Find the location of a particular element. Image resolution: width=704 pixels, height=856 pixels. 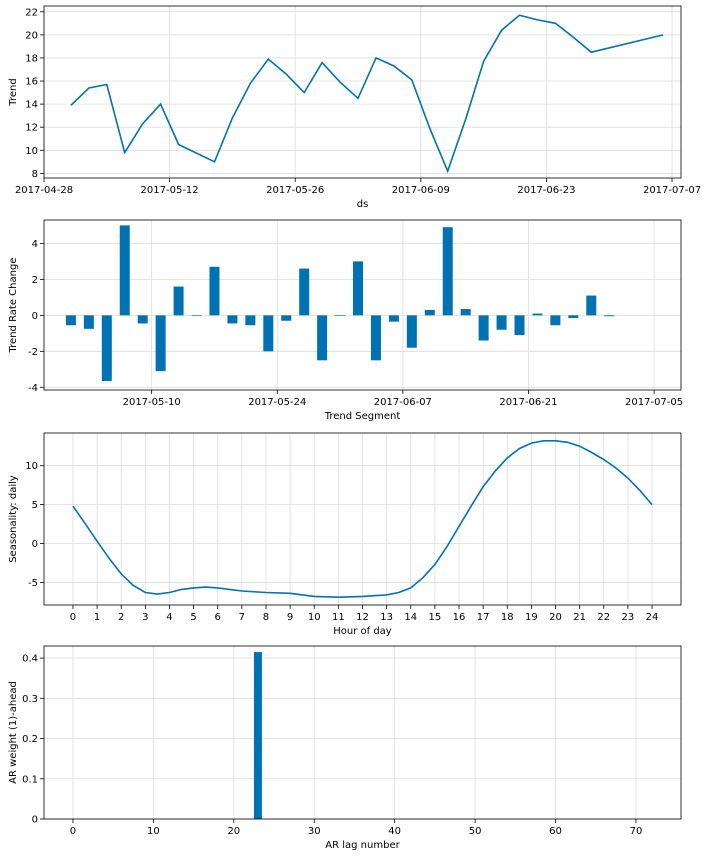

x-tick-label: 16 is located at coordinates (459, 617).